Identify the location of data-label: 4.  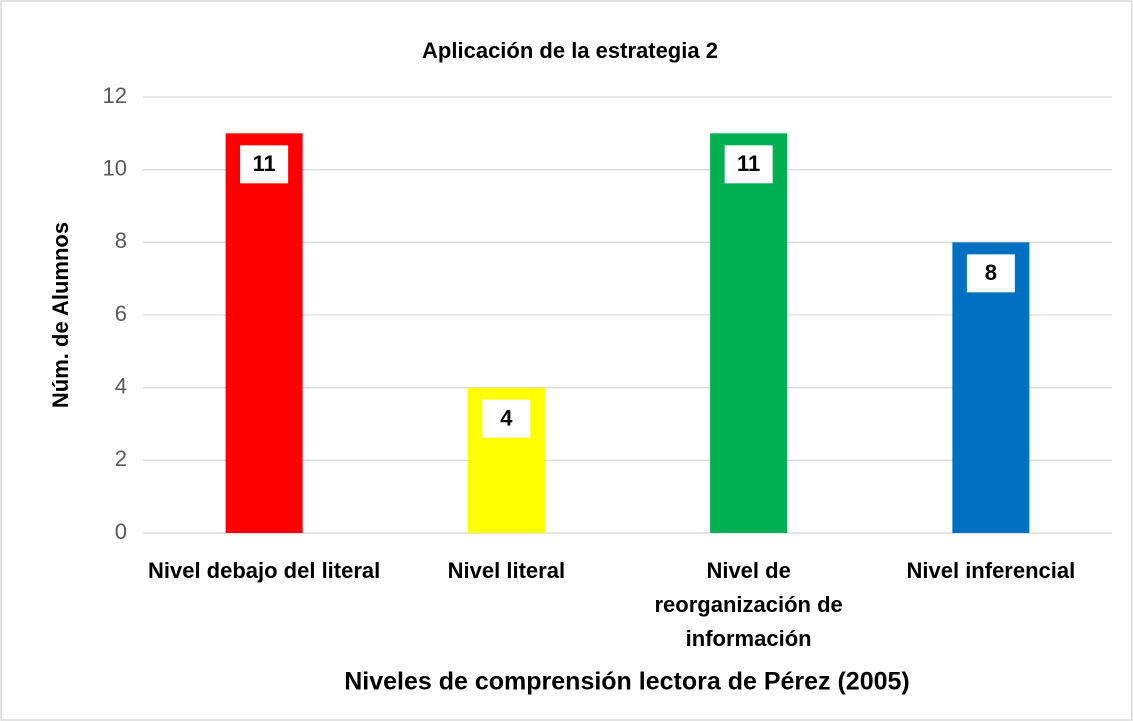
(506, 417).